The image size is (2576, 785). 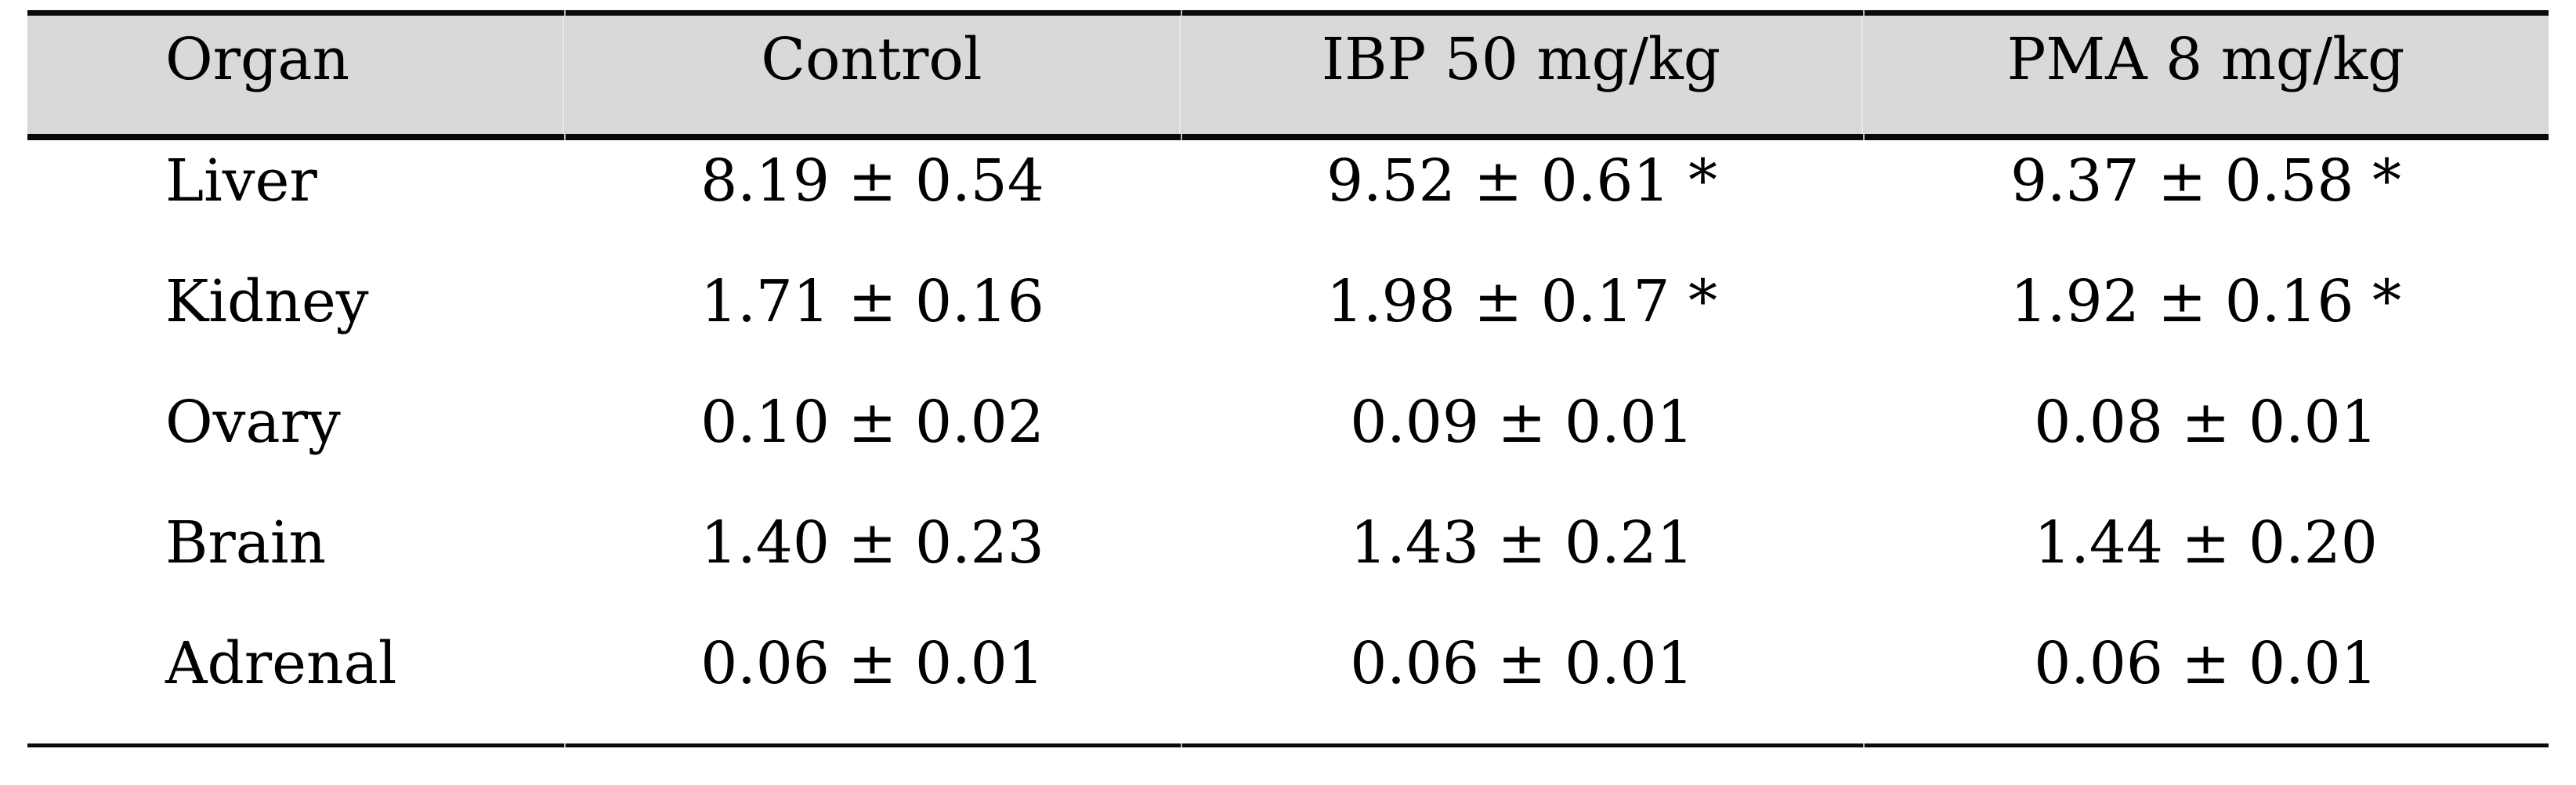 What do you see at coordinates (267, 301) in the screenshot?
I see `cell-kidney-organ: Kidney` at bounding box center [267, 301].